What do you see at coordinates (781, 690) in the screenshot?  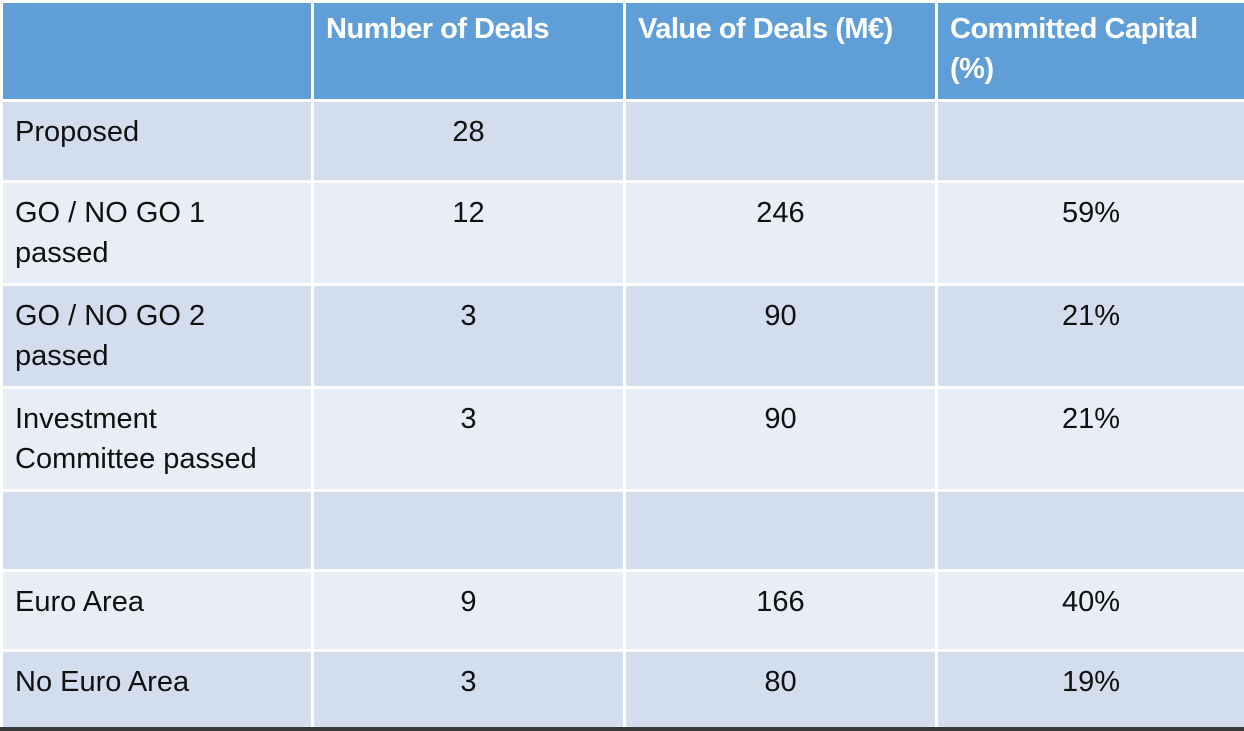 I see `cell: 80` at bounding box center [781, 690].